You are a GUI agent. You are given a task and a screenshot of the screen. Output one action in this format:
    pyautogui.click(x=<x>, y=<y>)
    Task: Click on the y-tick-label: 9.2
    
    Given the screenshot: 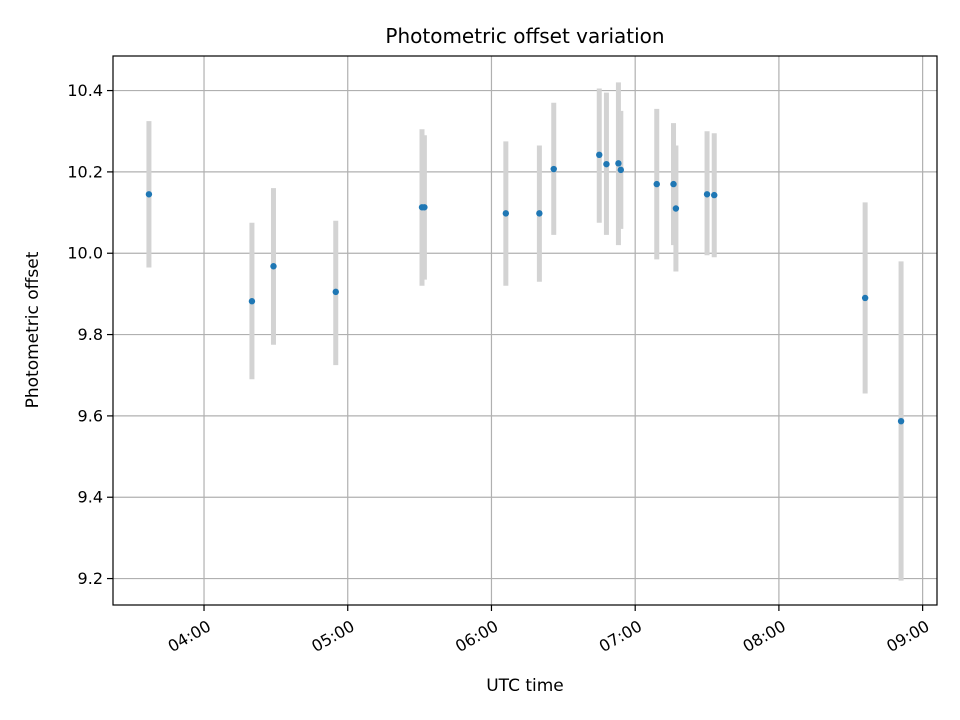 What is the action you would take?
    pyautogui.click(x=90, y=578)
    